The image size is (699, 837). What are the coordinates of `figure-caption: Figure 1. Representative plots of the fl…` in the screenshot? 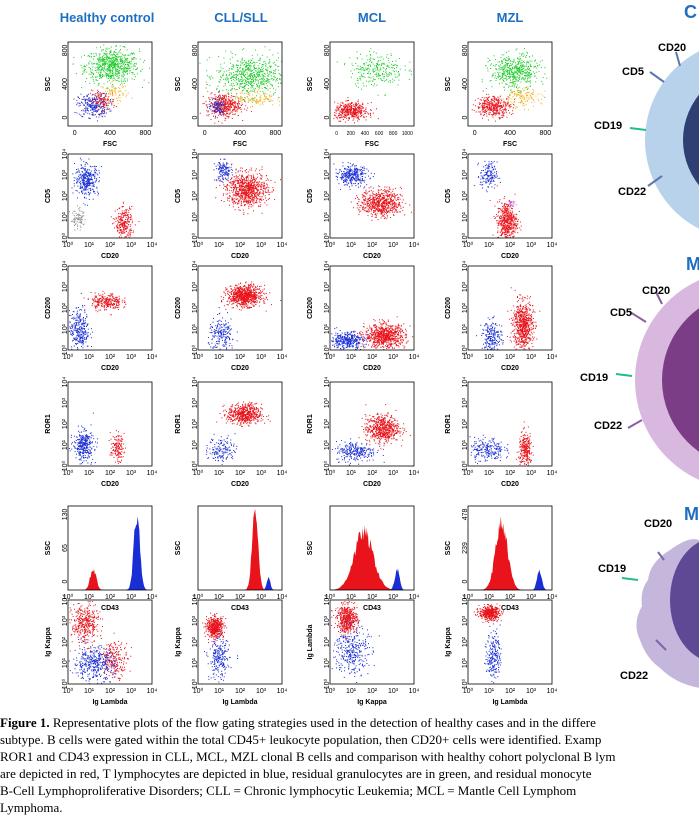 It's located at (349, 775).